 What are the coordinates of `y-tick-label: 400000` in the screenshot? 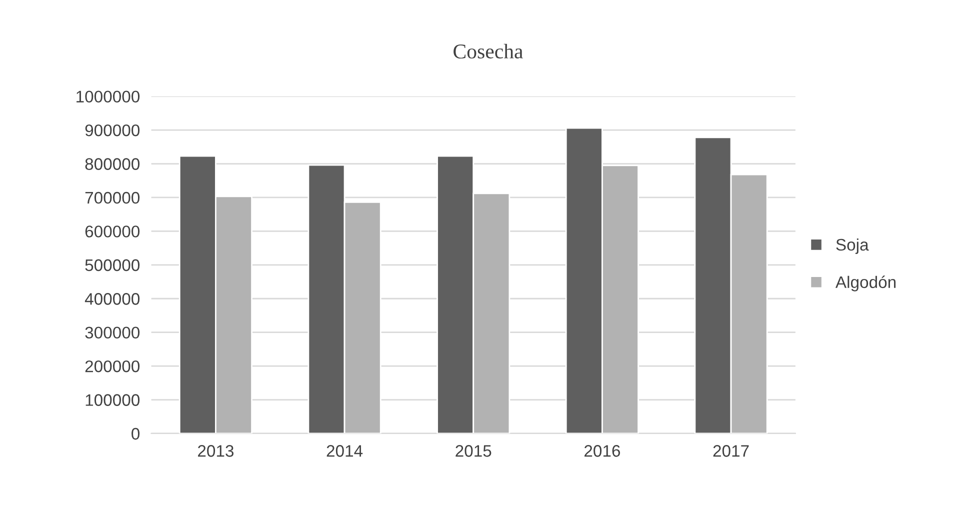 It's located at (112, 299).